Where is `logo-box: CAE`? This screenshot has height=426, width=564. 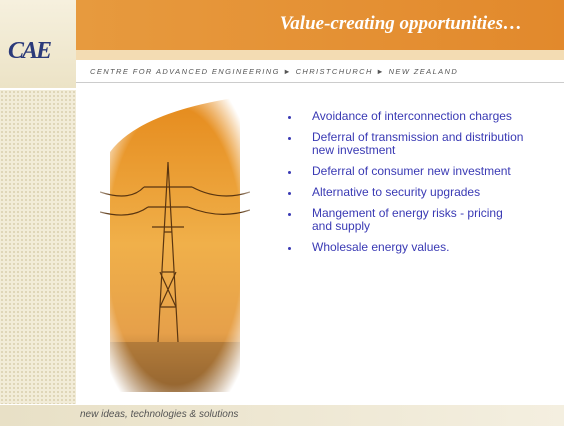 logo-box: CAE is located at coordinates (38, 44).